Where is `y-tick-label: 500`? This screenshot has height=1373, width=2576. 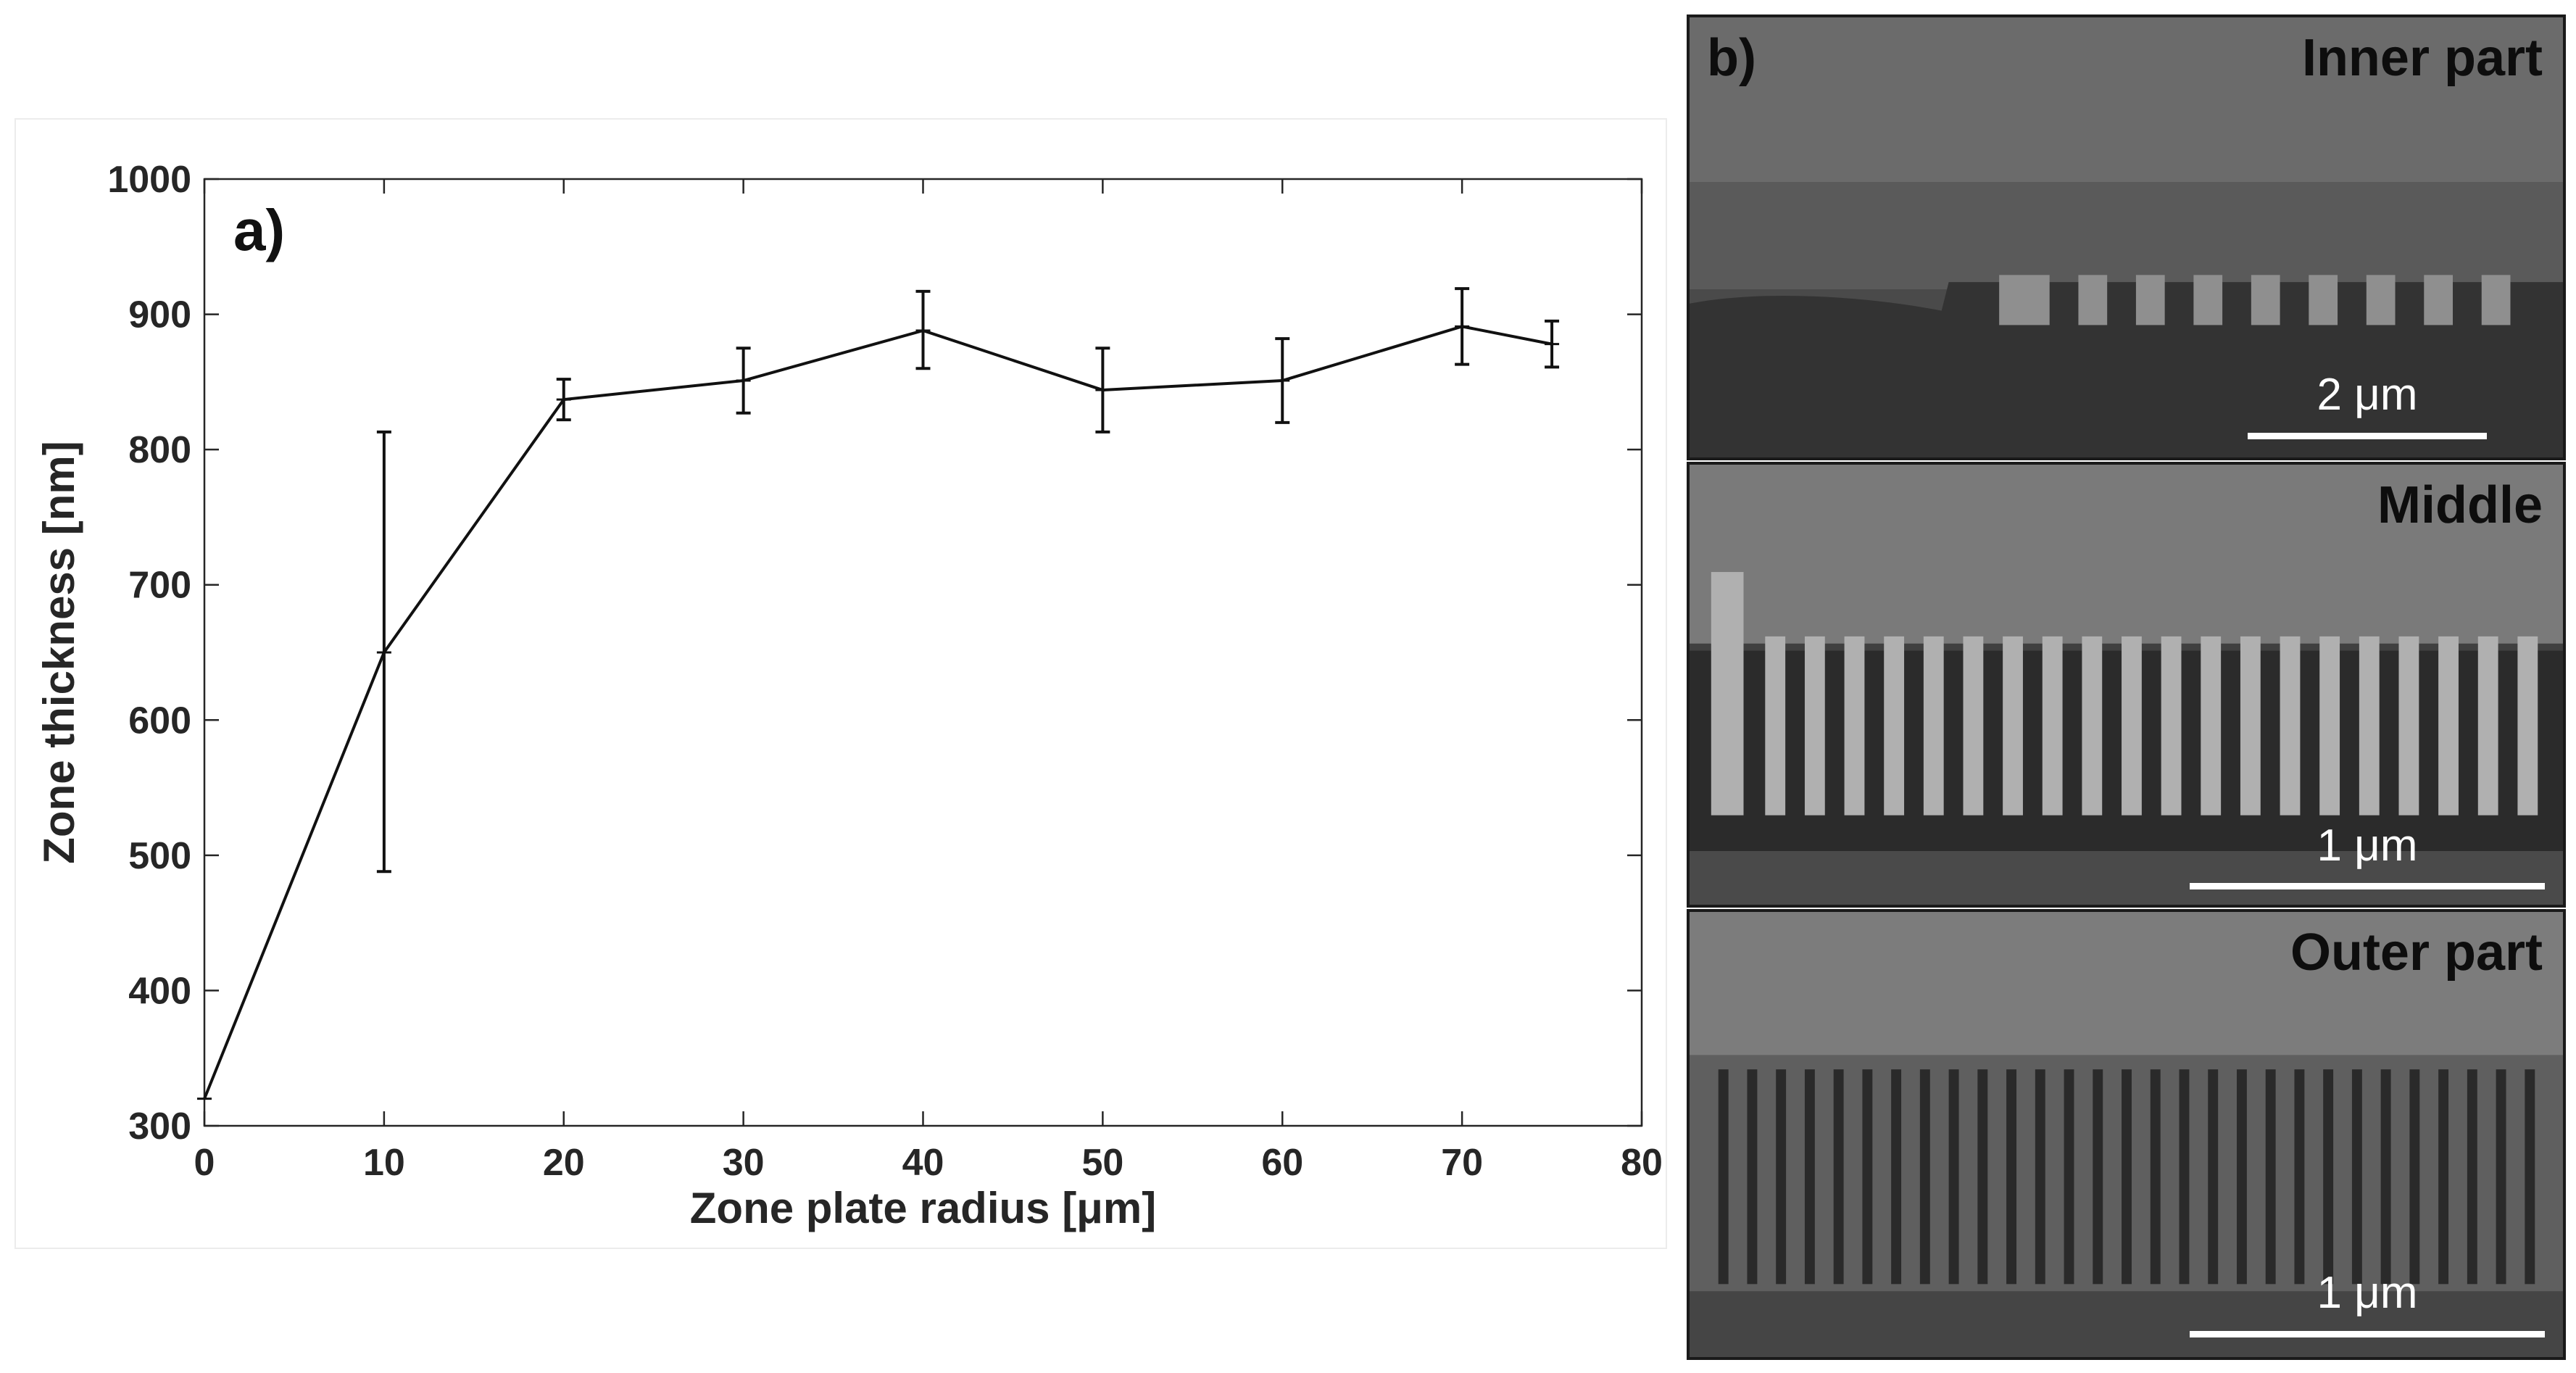
y-tick-label: 500 is located at coordinates (159, 856).